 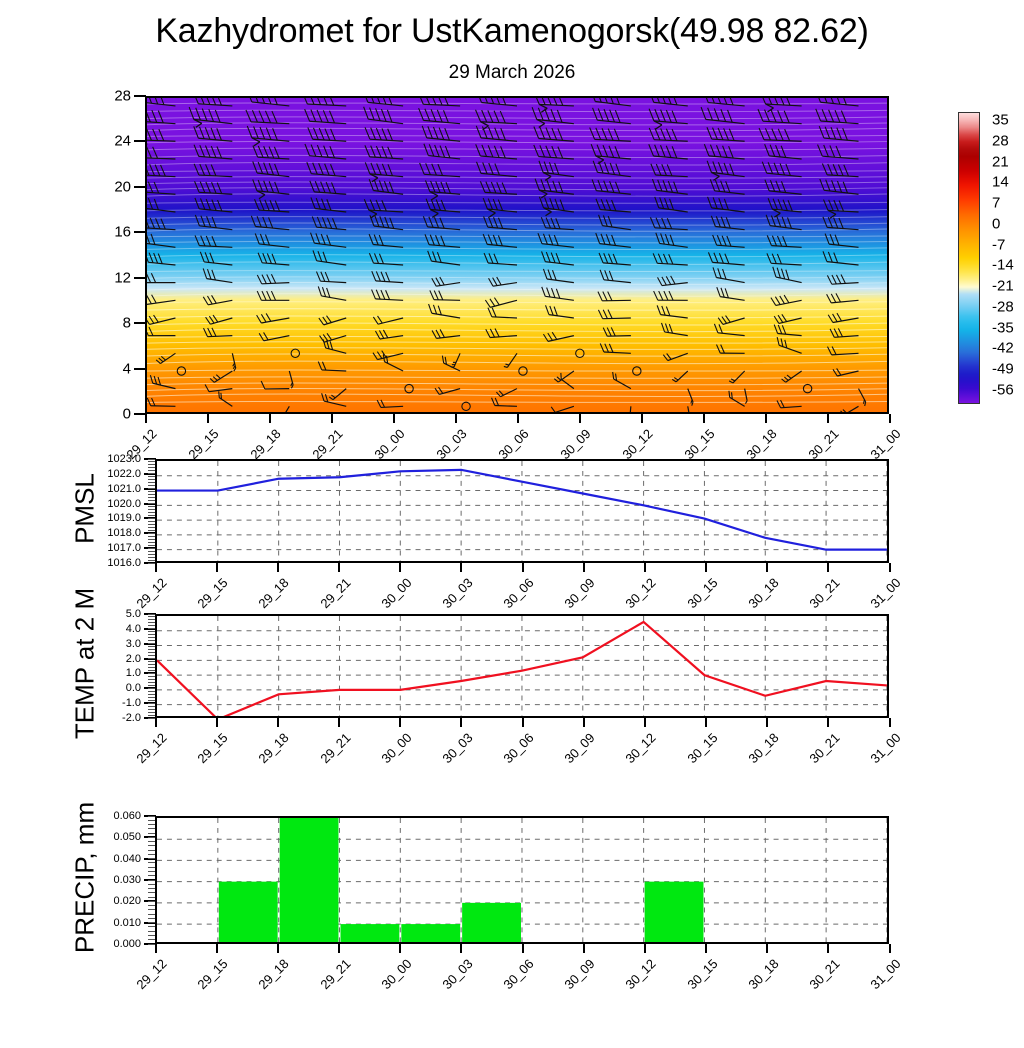 What do you see at coordinates (700, 976) in the screenshot?
I see `precip-x-label: 30_15` at bounding box center [700, 976].